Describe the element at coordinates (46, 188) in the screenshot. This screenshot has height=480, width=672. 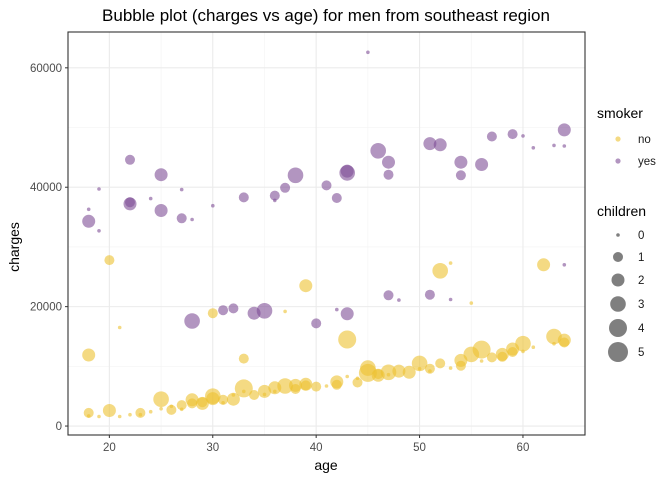
I see `y-tick-label: 40000` at that location.